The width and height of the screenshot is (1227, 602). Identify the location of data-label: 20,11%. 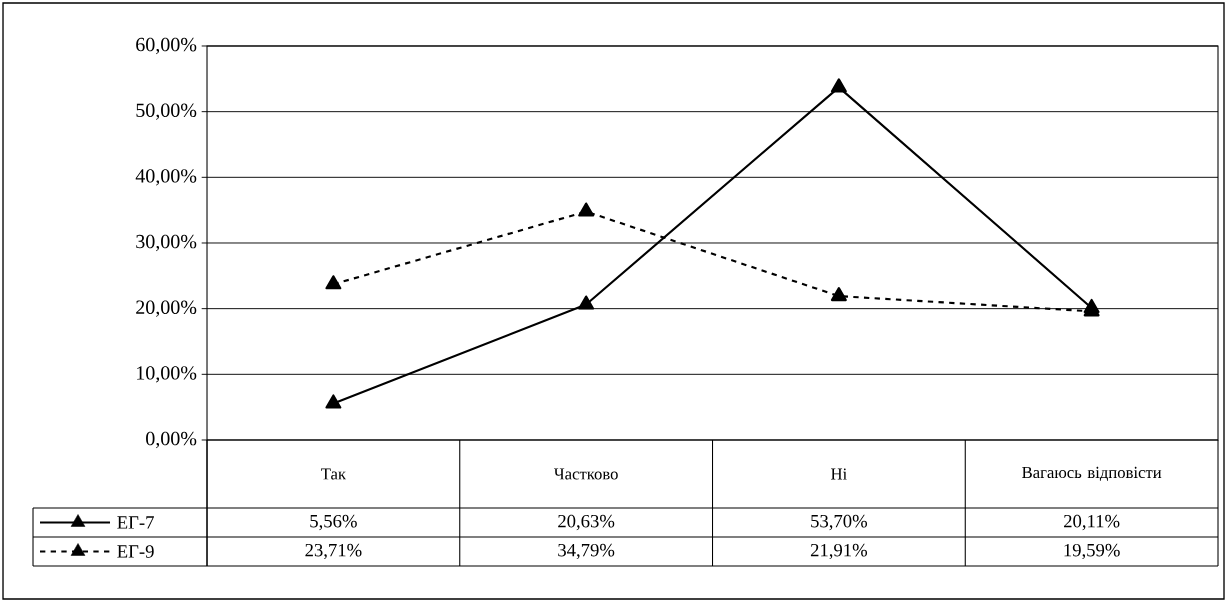
(1092, 522).